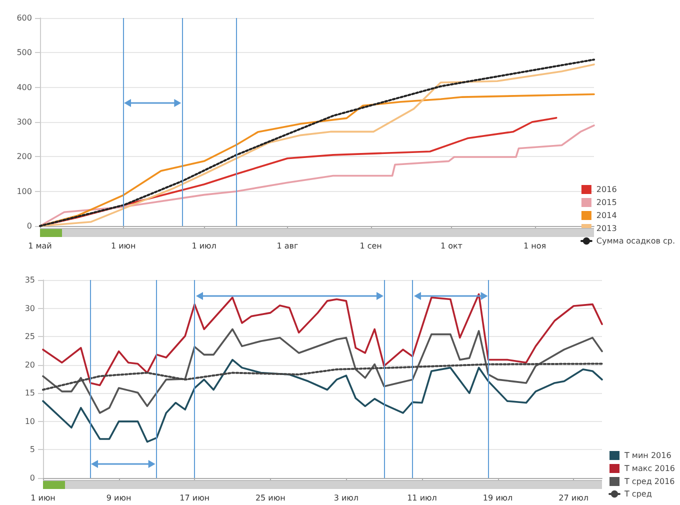 This screenshot has width=680, height=505. What do you see at coordinates (371, 246) in the screenshot?
I see `x-tick-label: 1 сен` at bounding box center [371, 246].